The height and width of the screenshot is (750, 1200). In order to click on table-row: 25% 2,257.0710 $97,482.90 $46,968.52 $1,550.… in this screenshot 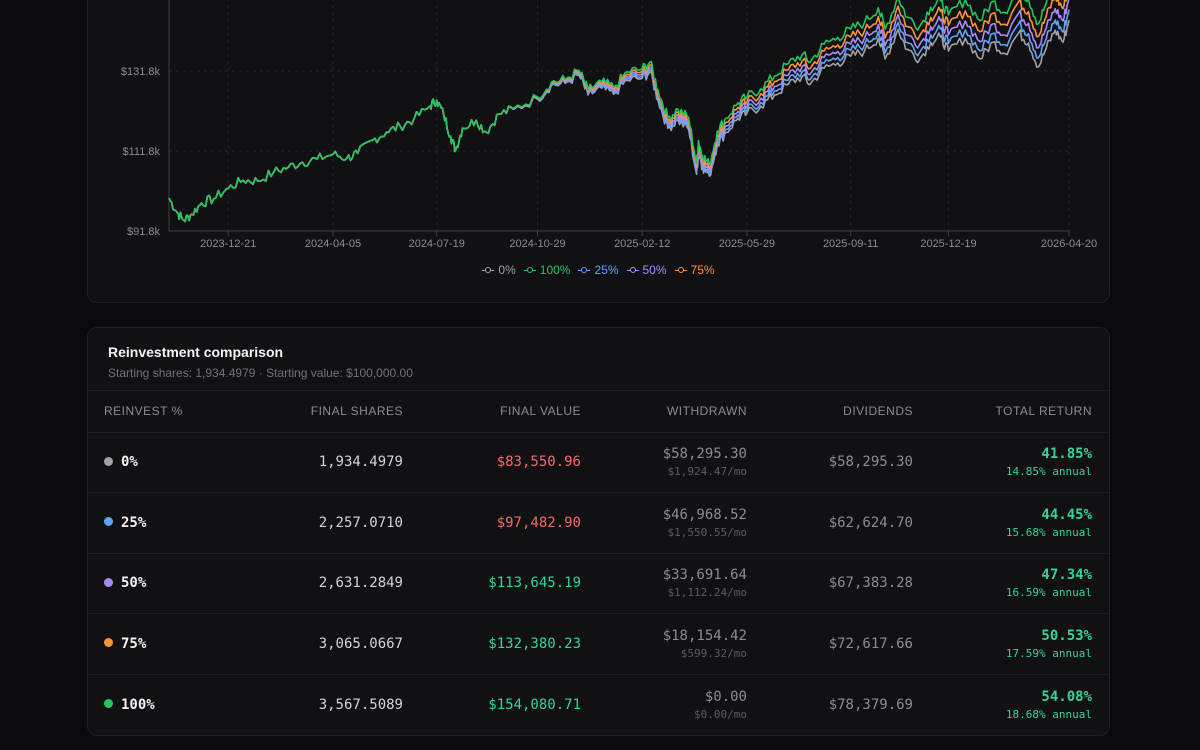, I will do `click(598, 523)`.